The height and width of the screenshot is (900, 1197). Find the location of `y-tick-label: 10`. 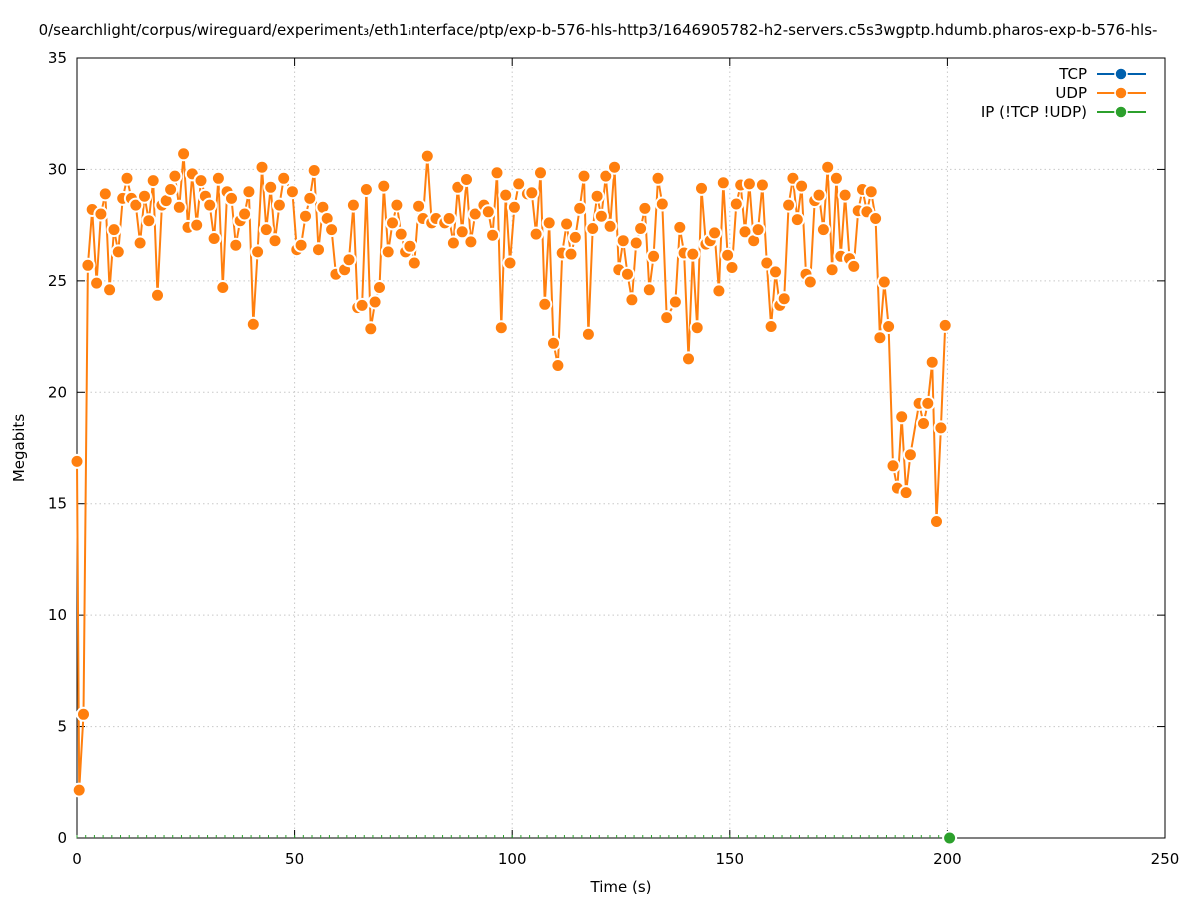

y-tick-label: 10 is located at coordinates (57, 615).